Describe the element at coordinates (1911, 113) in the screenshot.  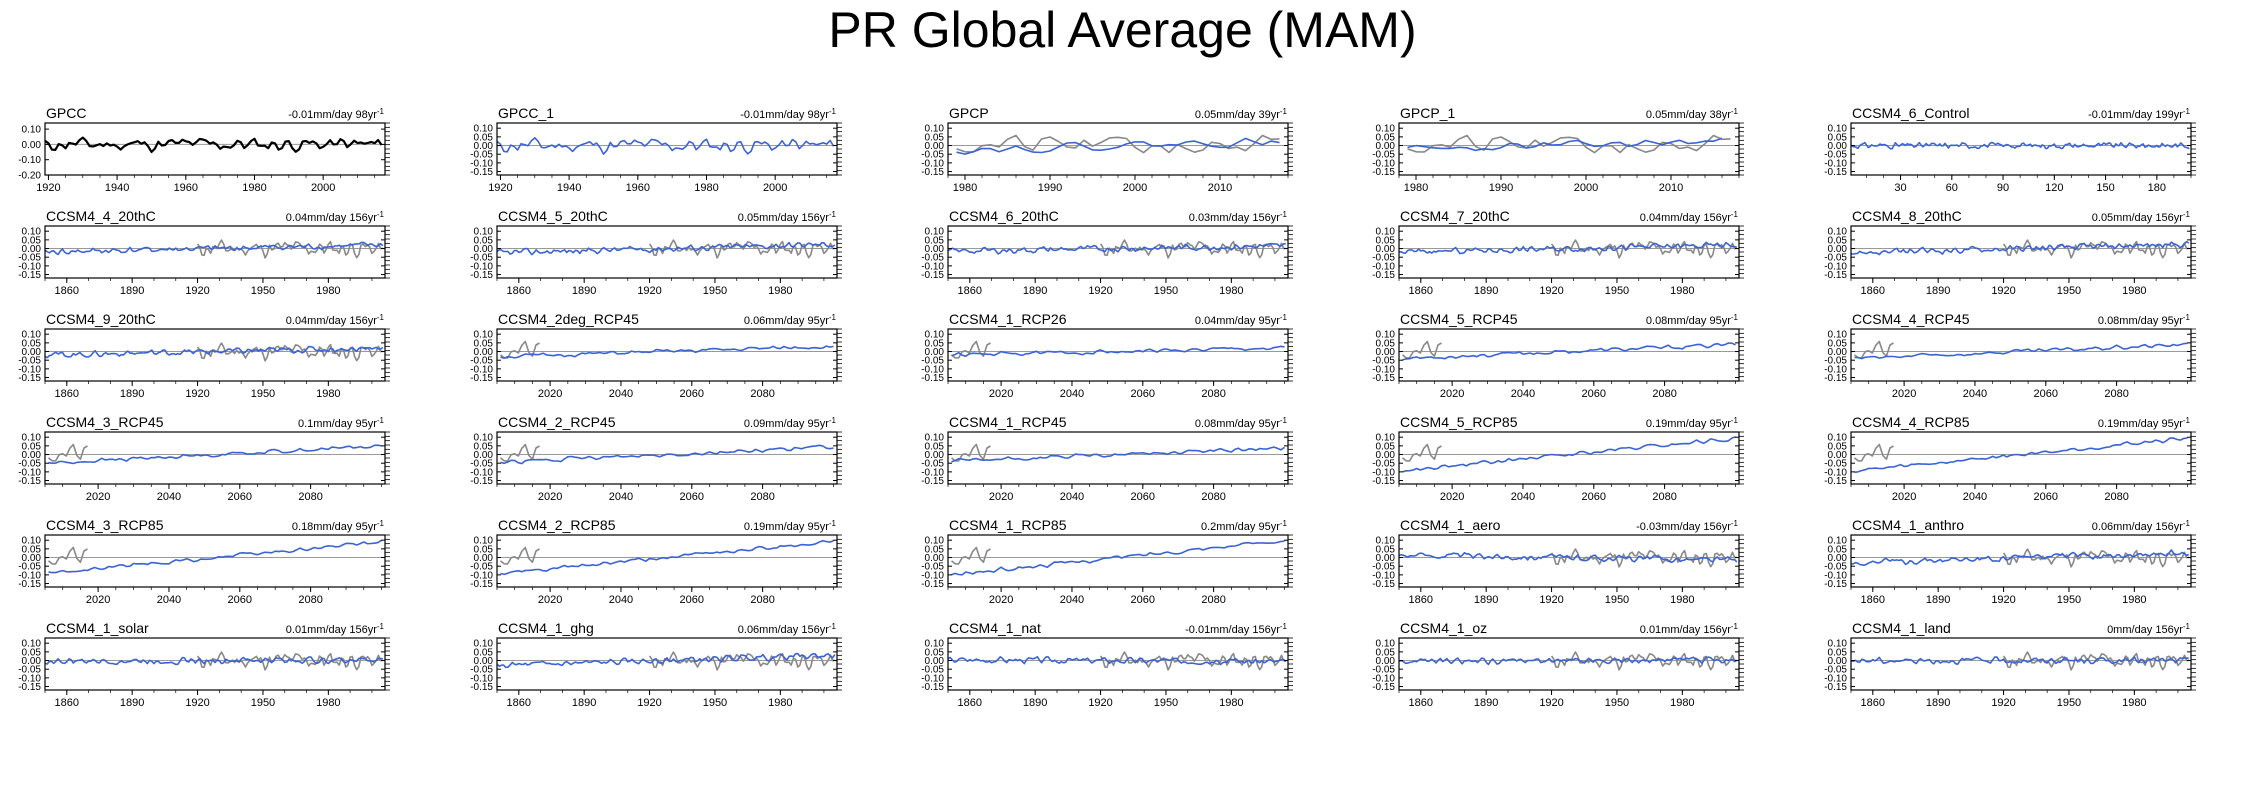
I see `panel-title: CCSM4_6_Control` at that location.